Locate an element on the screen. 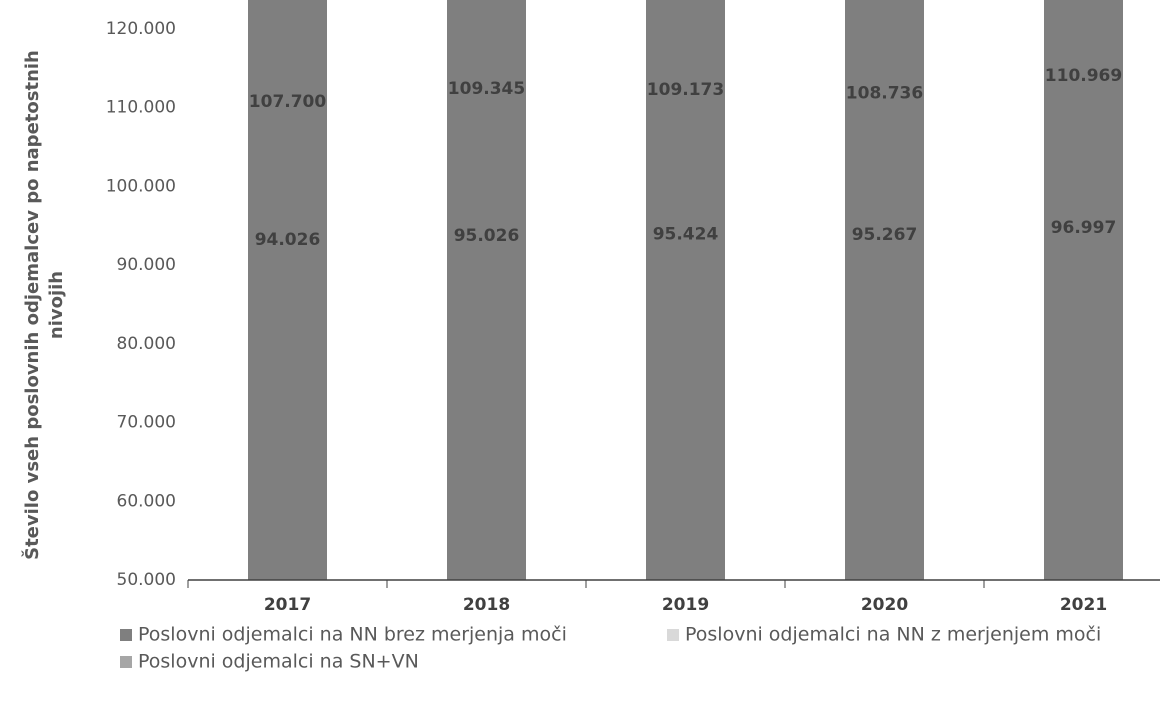 The width and height of the screenshot is (1161, 702). x-tick-label: 2017 is located at coordinates (287, 605).